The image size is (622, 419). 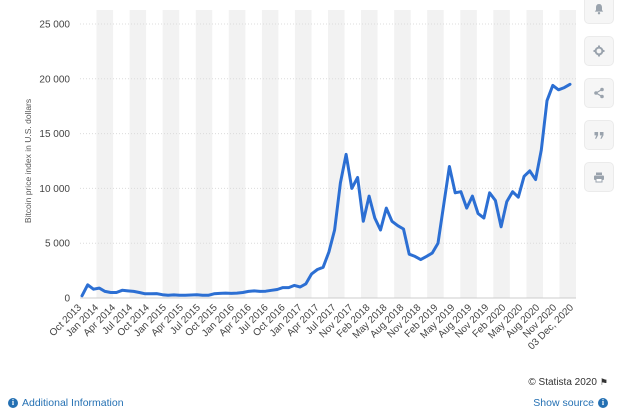 What do you see at coordinates (28, 161) in the screenshot?
I see `y-axis-title: Bitcoin price index in U.S. dollars` at bounding box center [28, 161].